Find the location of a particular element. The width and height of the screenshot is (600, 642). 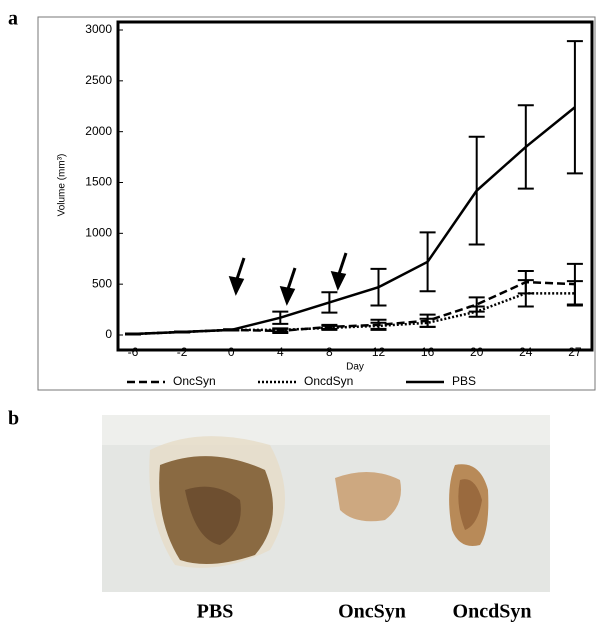

panel-label: b is located at coordinates (13, 419).